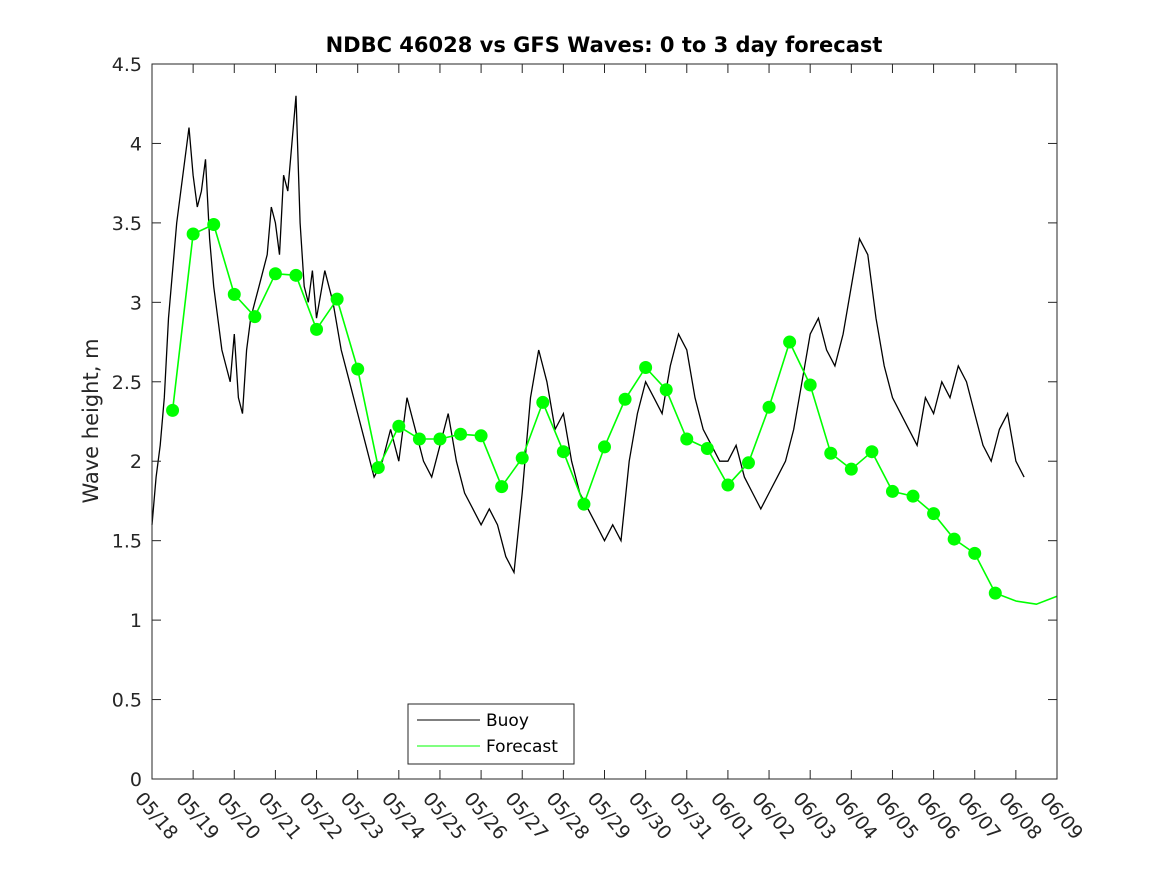 The image size is (1167, 875). Describe the element at coordinates (127, 383) in the screenshot. I see `y-tick-label: 2.5` at that location.